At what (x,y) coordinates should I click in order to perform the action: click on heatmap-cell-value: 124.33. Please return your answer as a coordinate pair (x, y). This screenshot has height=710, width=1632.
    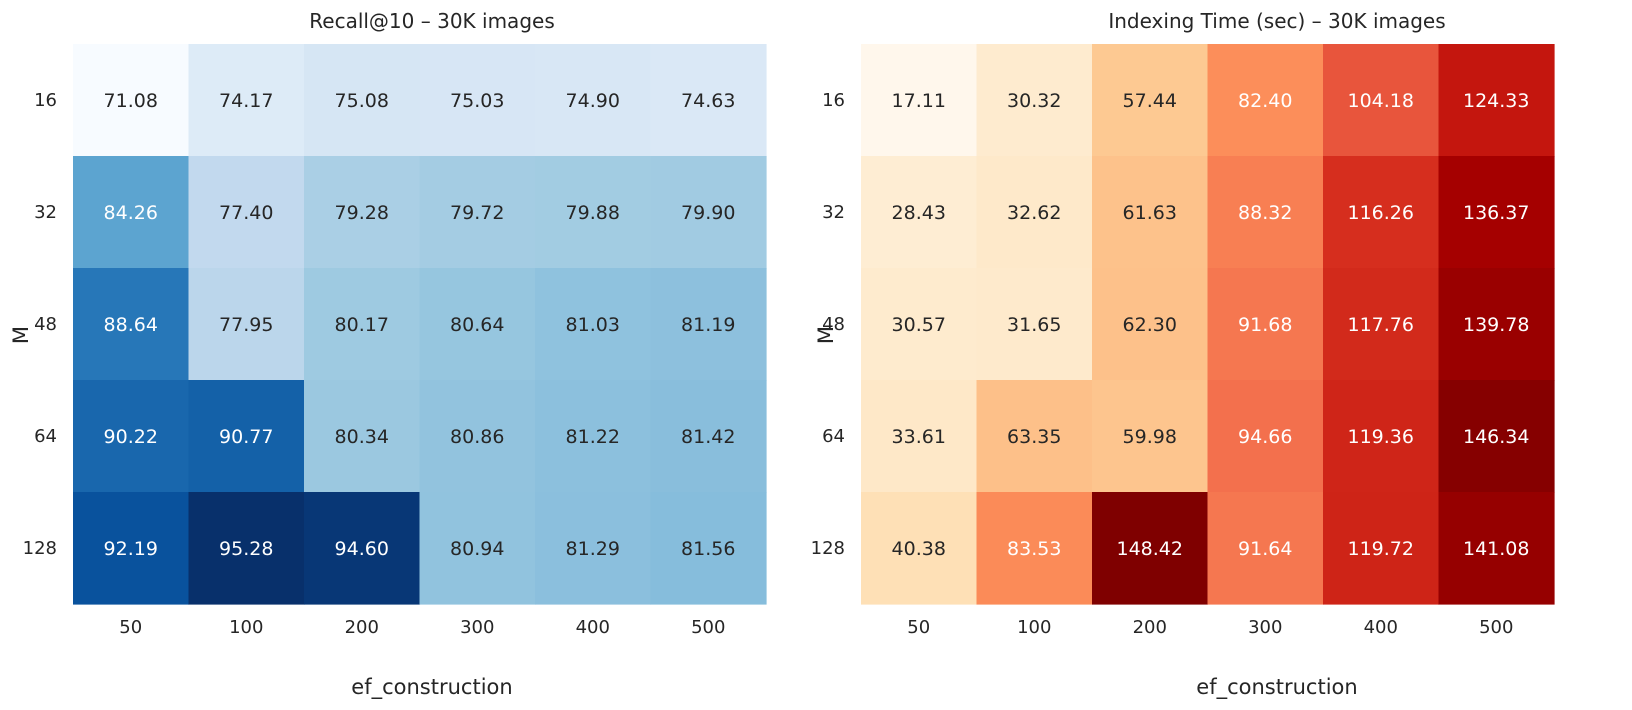
    Looking at the image, I should click on (1496, 101).